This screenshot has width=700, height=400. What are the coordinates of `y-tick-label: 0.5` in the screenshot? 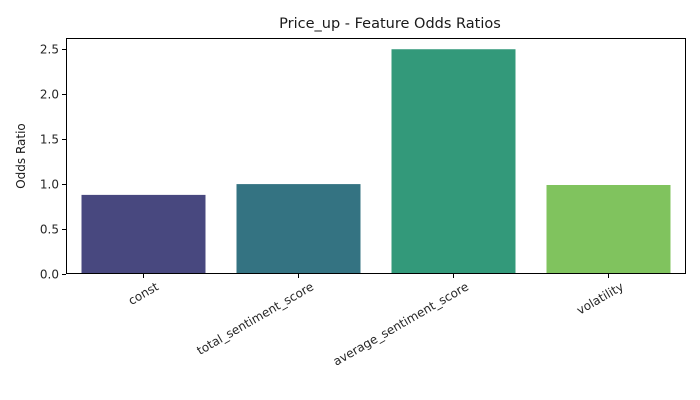 It's located at (49, 230).